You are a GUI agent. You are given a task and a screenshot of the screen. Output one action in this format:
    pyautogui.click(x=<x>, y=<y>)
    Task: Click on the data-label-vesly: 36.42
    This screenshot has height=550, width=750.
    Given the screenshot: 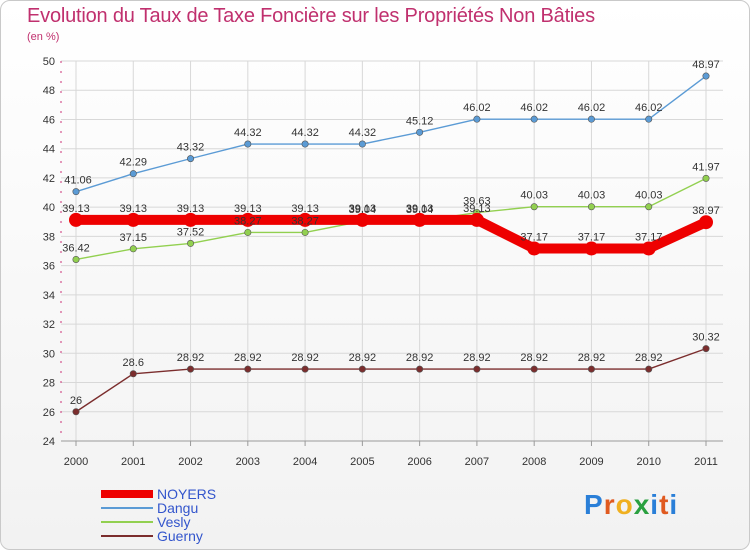 What is the action you would take?
    pyautogui.click(x=76, y=248)
    